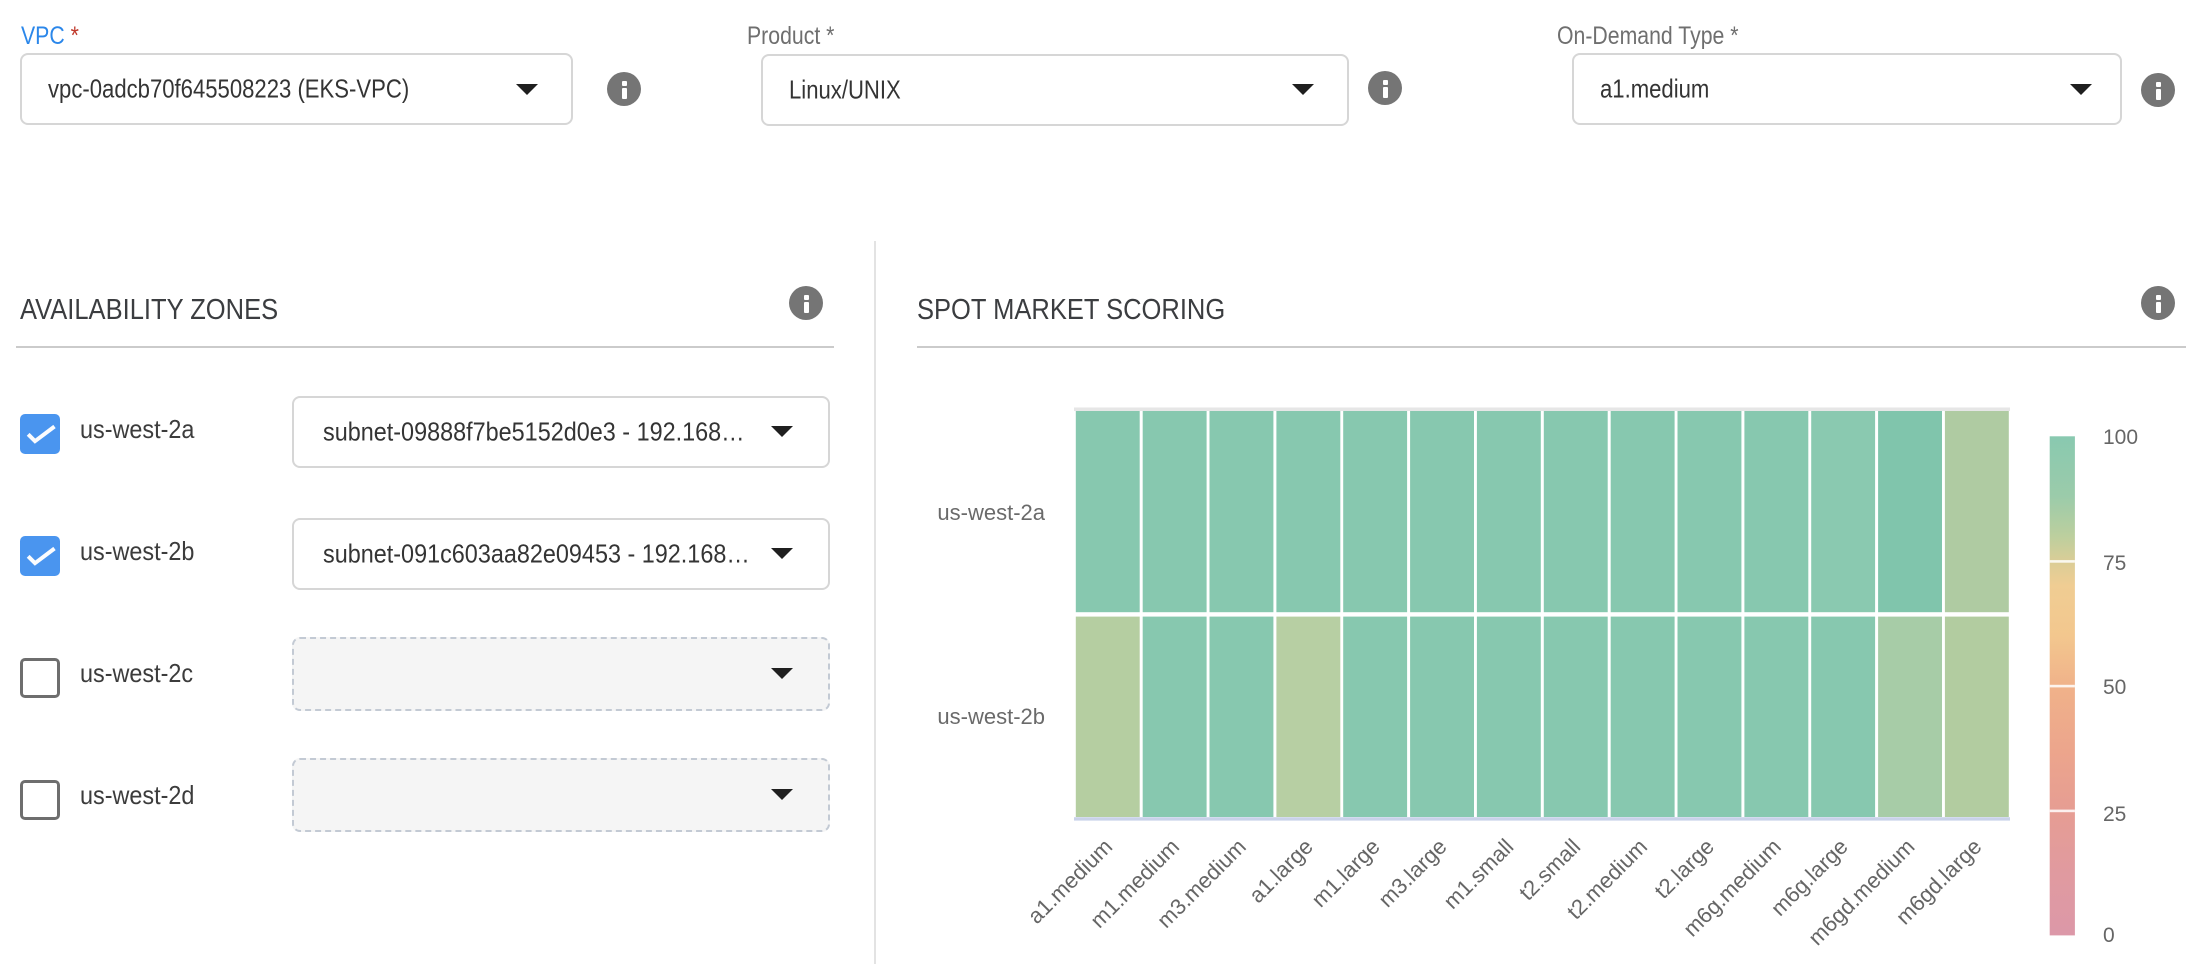  What do you see at coordinates (991, 716) in the screenshot?
I see `svg-text: us-west-2b` at bounding box center [991, 716].